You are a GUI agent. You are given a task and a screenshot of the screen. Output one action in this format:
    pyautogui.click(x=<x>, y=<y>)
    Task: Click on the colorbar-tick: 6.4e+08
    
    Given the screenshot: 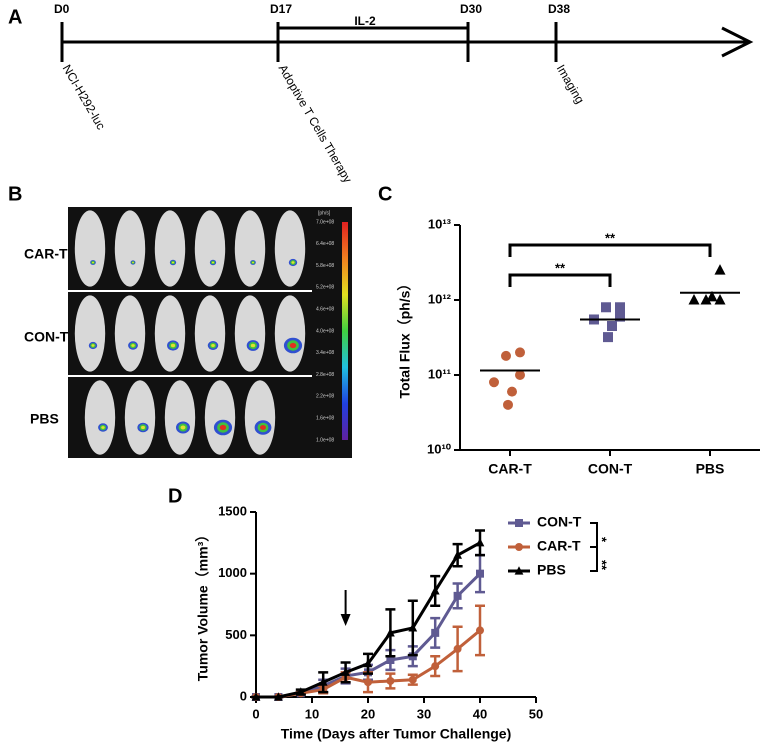 What is the action you would take?
    pyautogui.click(x=325, y=244)
    